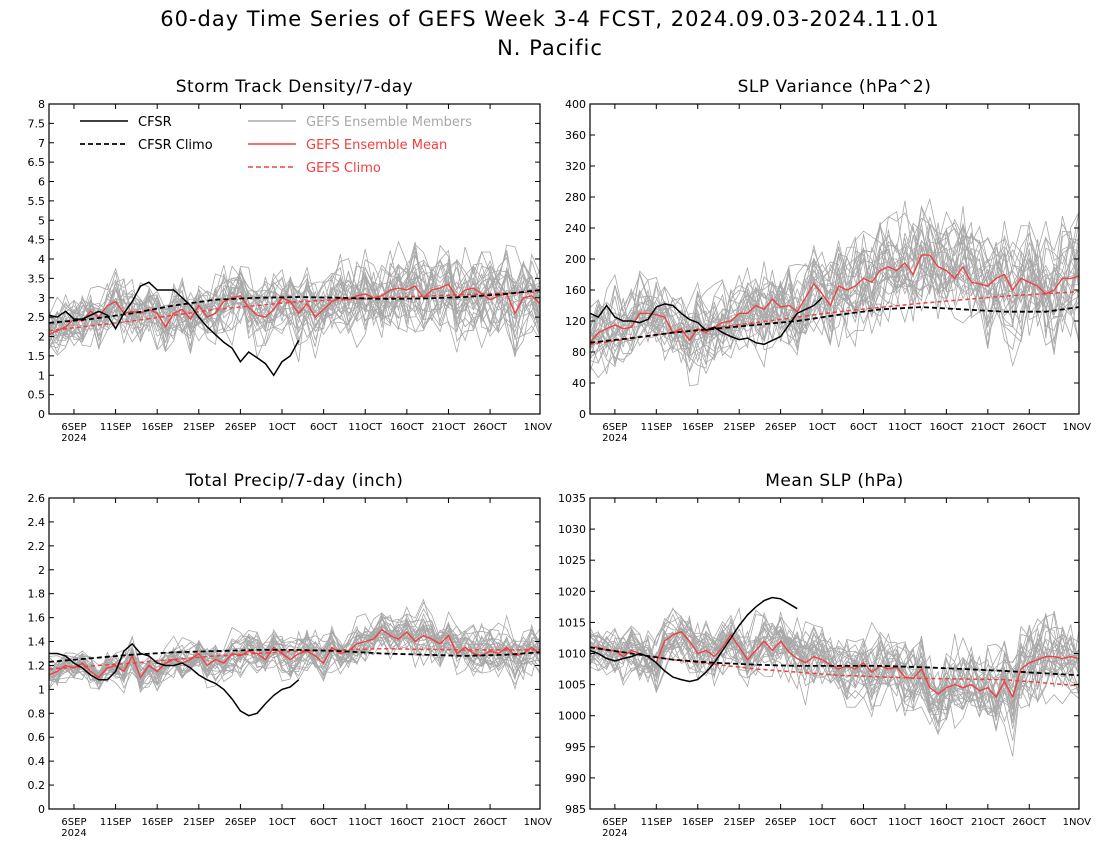  What do you see at coordinates (575, 290) in the screenshot?
I see `y-tick-label: 160` at bounding box center [575, 290].